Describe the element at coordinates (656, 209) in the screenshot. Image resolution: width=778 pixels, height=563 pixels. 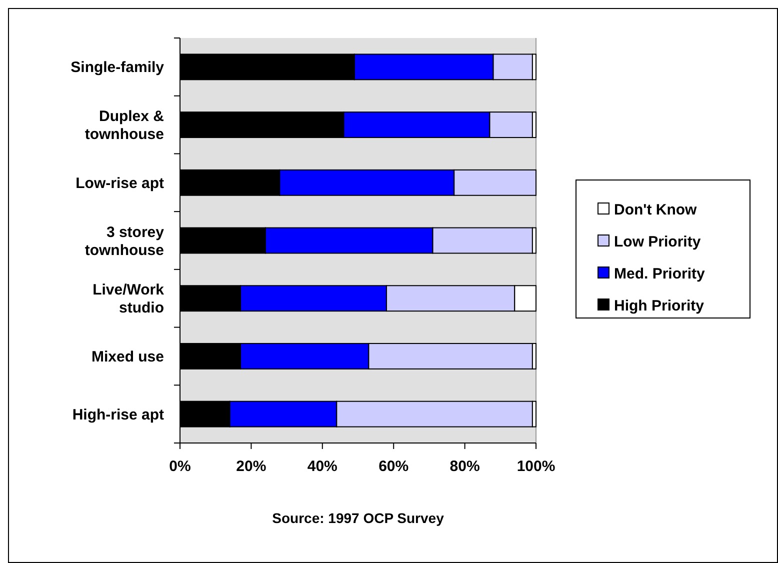
I see `legend-label: Don't Know` at that location.